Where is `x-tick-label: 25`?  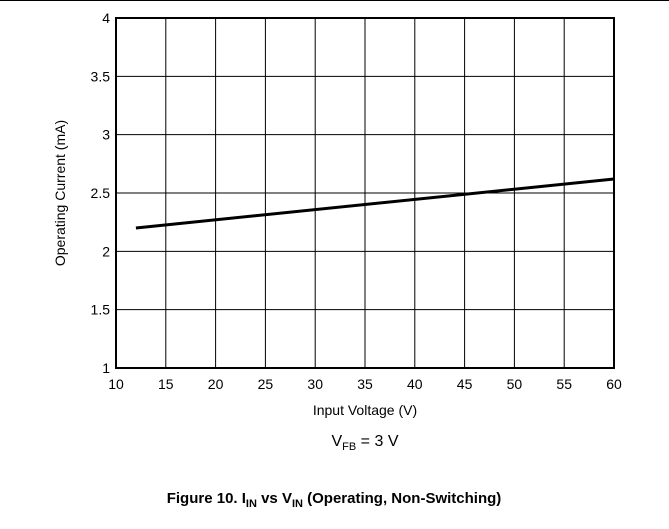
x-tick-label: 25 is located at coordinates (266, 384).